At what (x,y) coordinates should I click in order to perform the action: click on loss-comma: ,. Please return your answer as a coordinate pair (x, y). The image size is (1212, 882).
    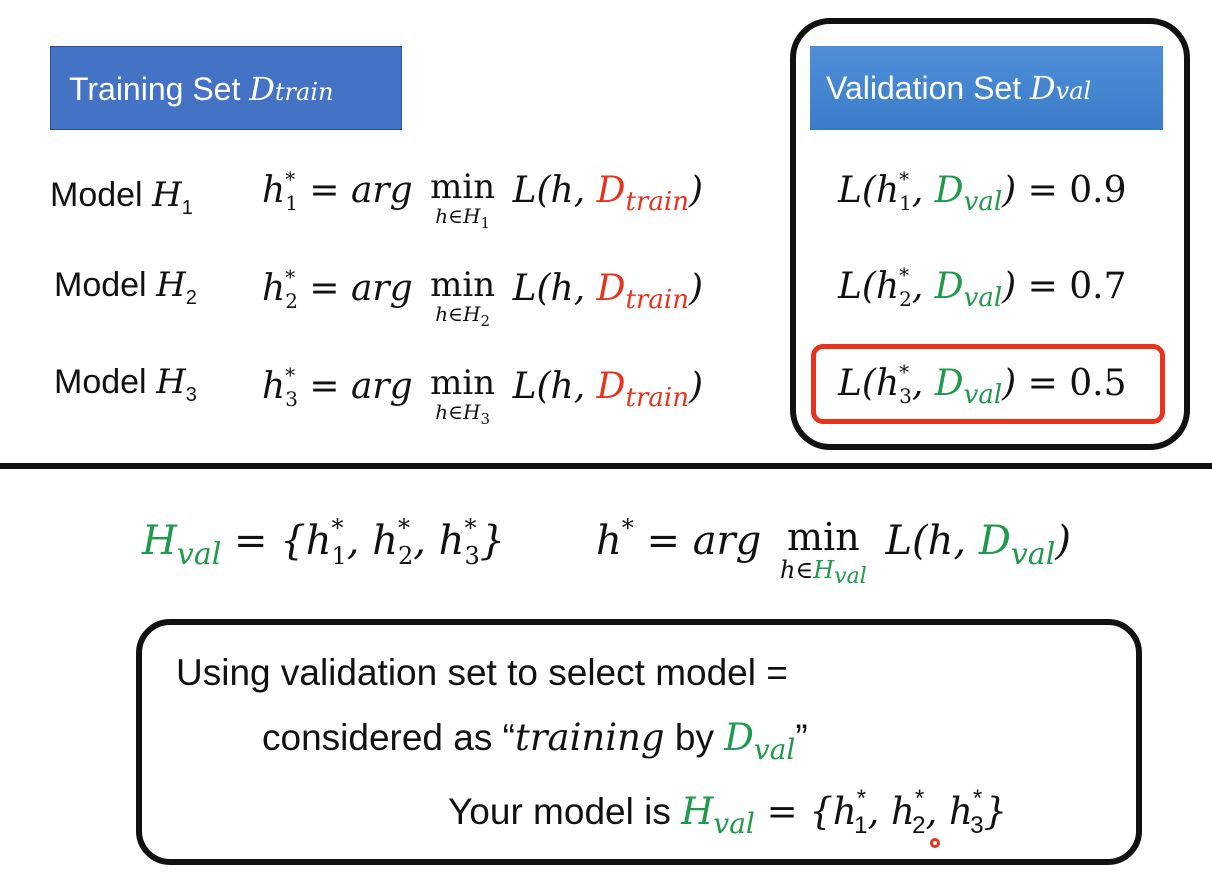
    Looking at the image, I should click on (923, 190).